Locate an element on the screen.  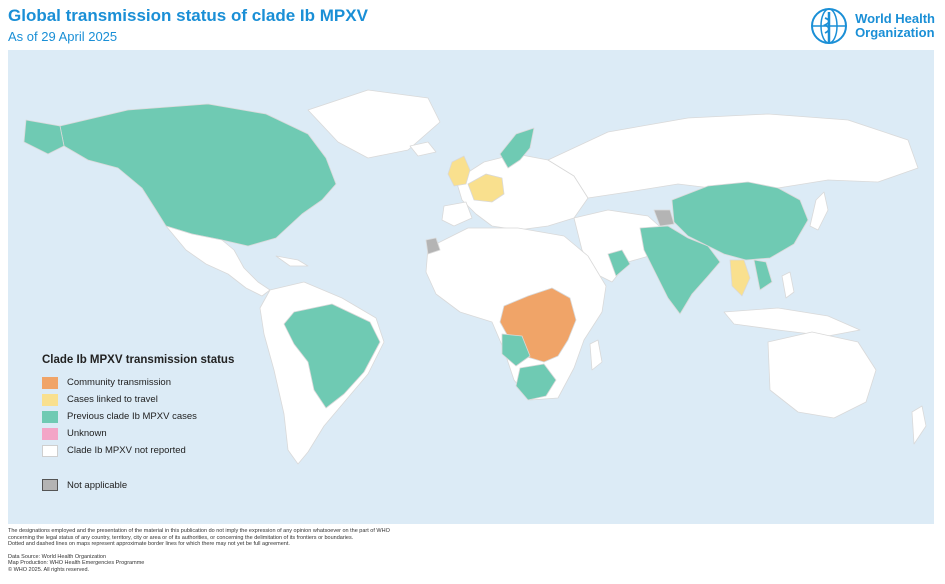
logo-line2: Organization is located at coordinates (895, 32).